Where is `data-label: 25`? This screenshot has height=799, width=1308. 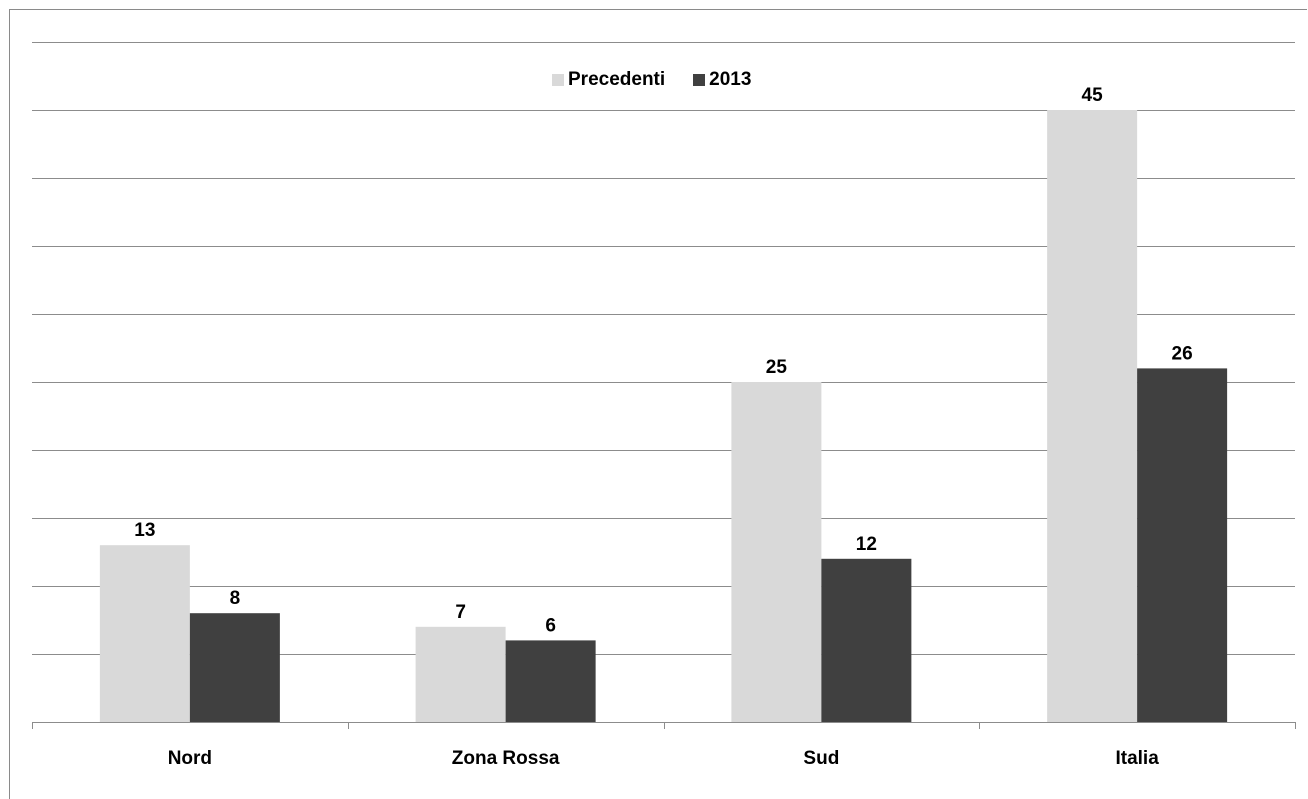 data-label: 25 is located at coordinates (777, 367).